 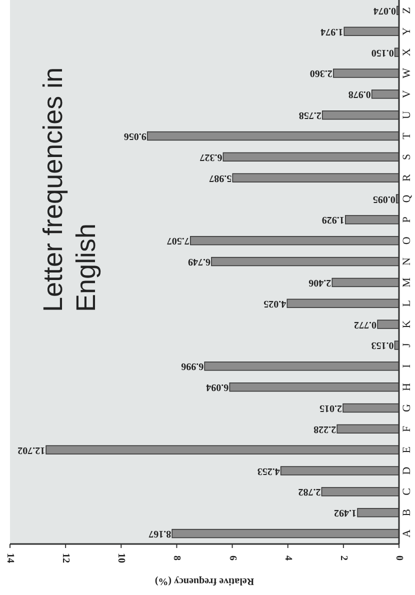 What do you see at coordinates (10, 558) in the screenshot?
I see `x-tick-label: 14` at bounding box center [10, 558].